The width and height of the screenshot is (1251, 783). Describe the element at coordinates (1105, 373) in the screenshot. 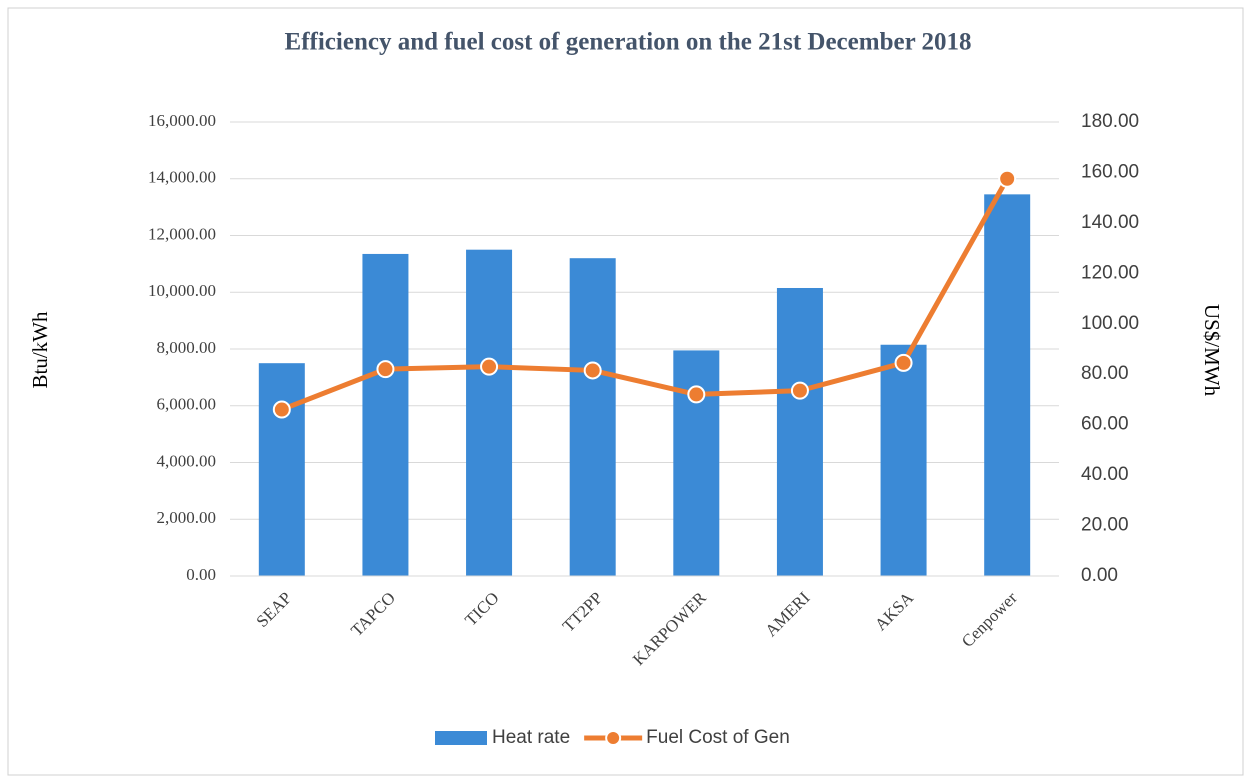

I see `y2-tick-label: 80.00` at that location.